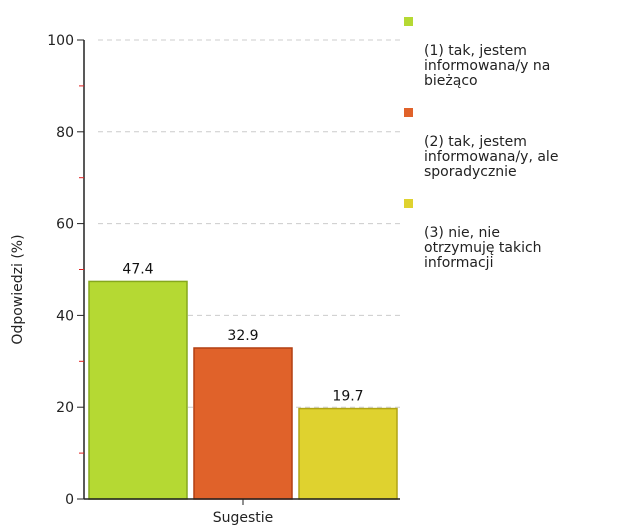 This screenshot has height=528, width=619. I want to click on legend-label-3: (3) nie, nie otrzymuję takich informacji, so click(483, 248).